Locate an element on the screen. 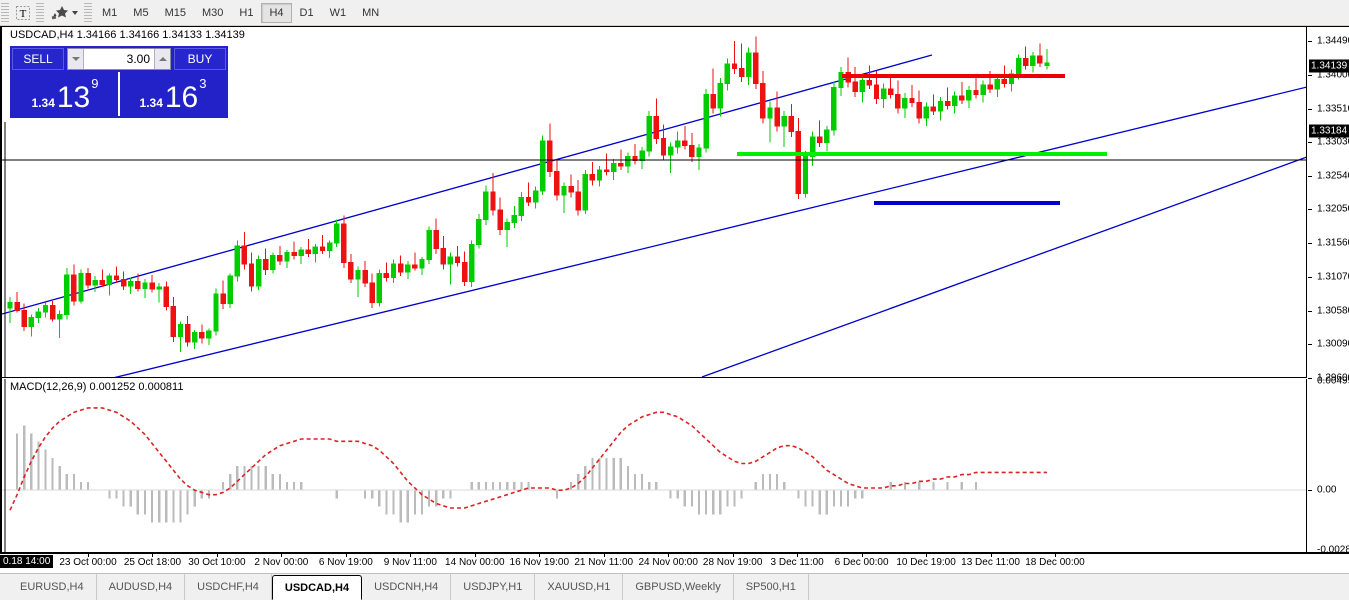 This screenshot has width=1349, height=600. chart-tab-eurusd-h4: EURUSD,H4 is located at coordinates (52, 587).